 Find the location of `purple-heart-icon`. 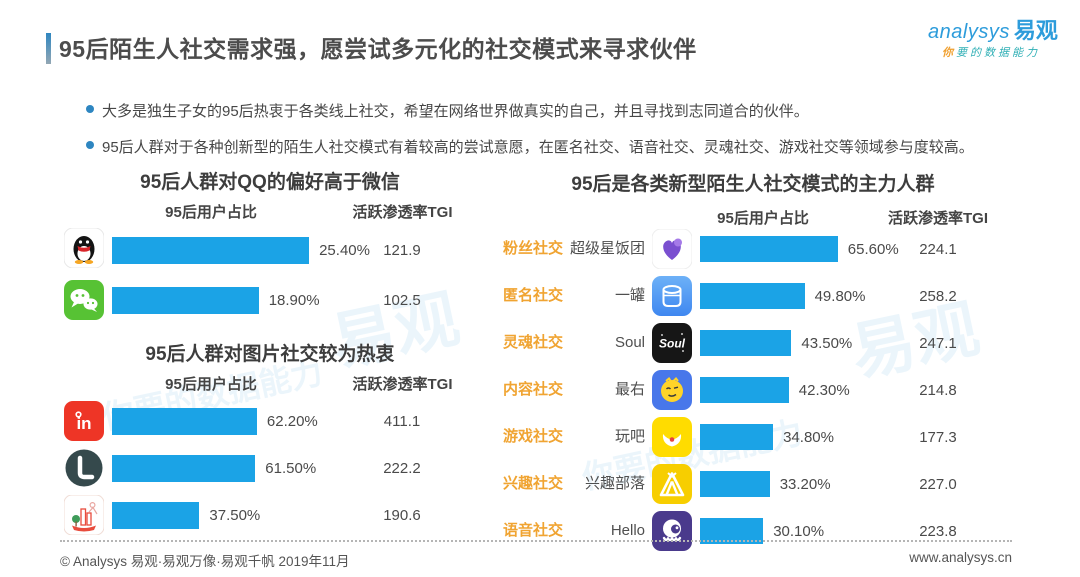

purple-heart-icon is located at coordinates (672, 249).